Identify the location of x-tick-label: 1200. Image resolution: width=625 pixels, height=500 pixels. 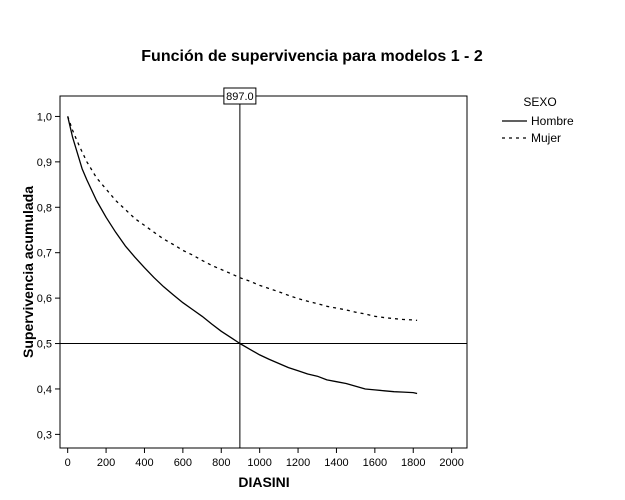
(298, 463).